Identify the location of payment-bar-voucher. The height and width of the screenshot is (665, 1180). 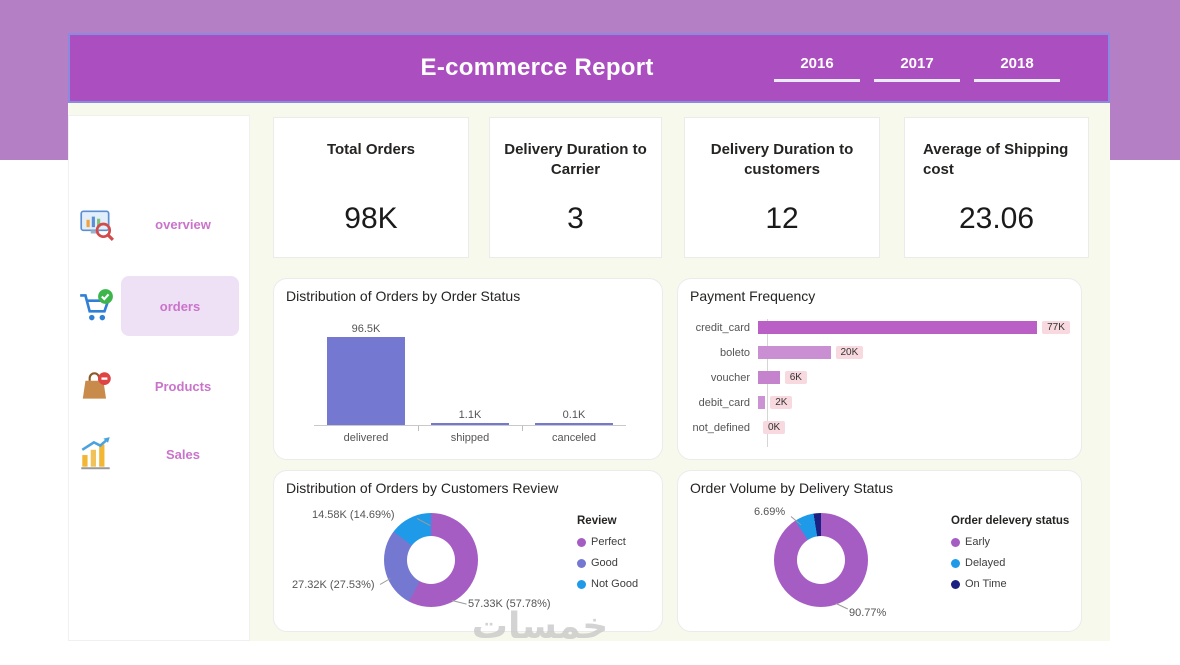
(769, 377).